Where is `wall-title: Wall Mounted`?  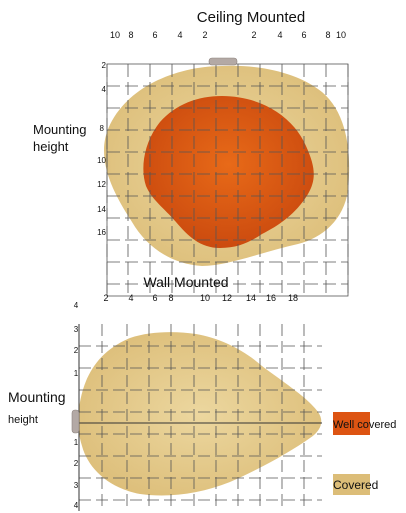 wall-title: Wall Mounted is located at coordinates (185, 282).